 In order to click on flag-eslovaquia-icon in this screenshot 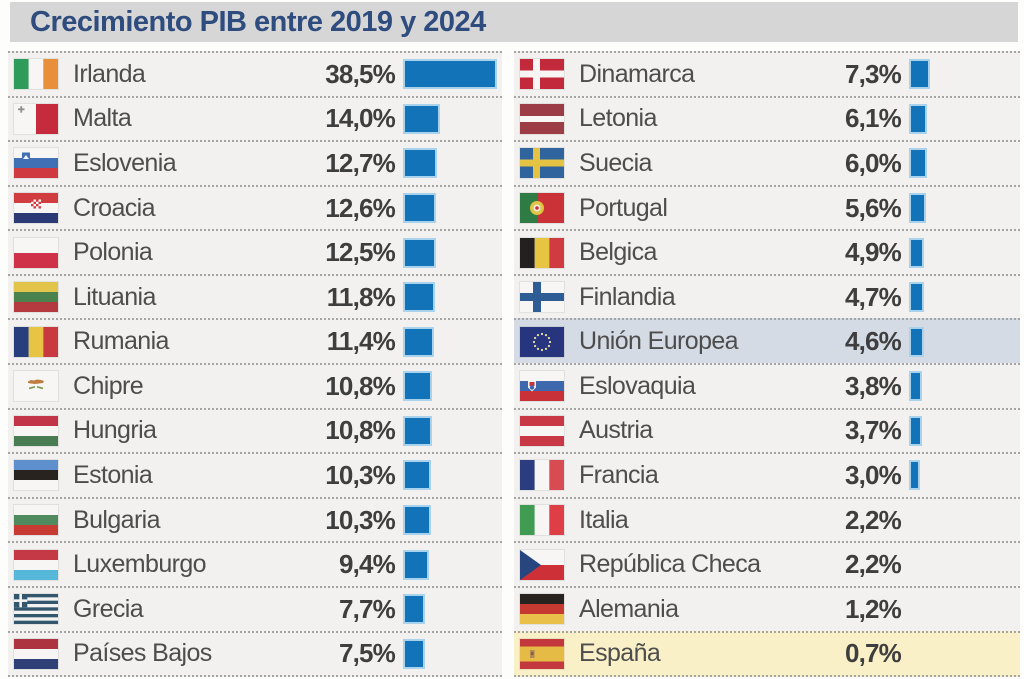, I will do `click(542, 386)`.